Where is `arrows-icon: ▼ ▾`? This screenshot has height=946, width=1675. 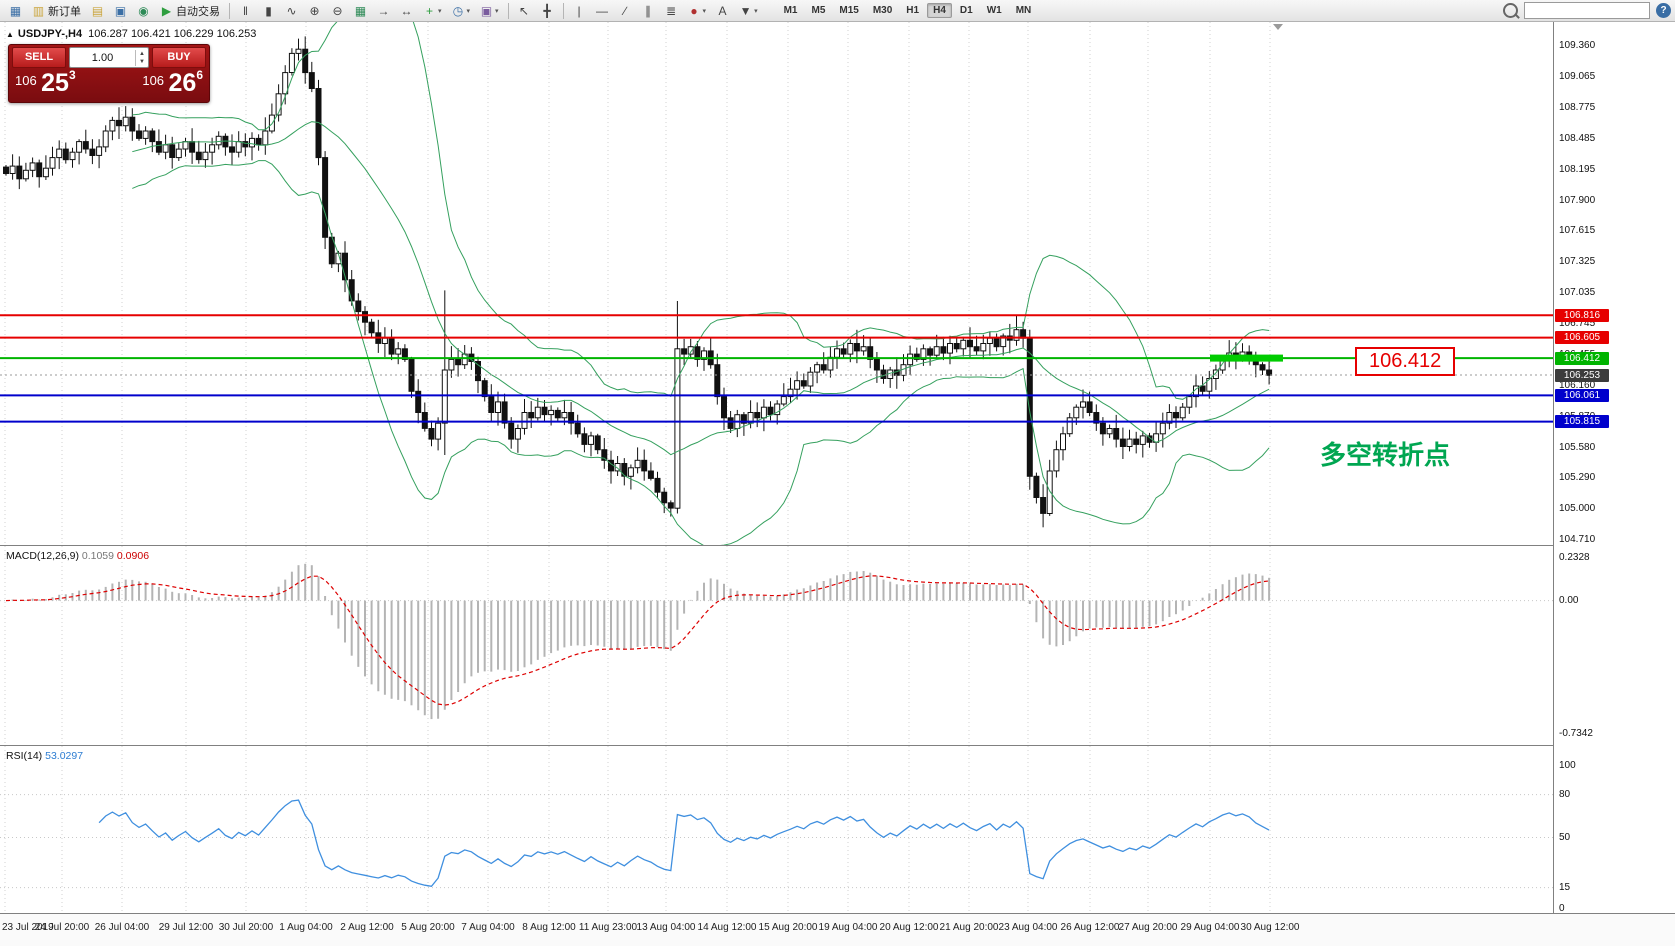 arrows-icon: ▼ ▾ is located at coordinates (748, 11).